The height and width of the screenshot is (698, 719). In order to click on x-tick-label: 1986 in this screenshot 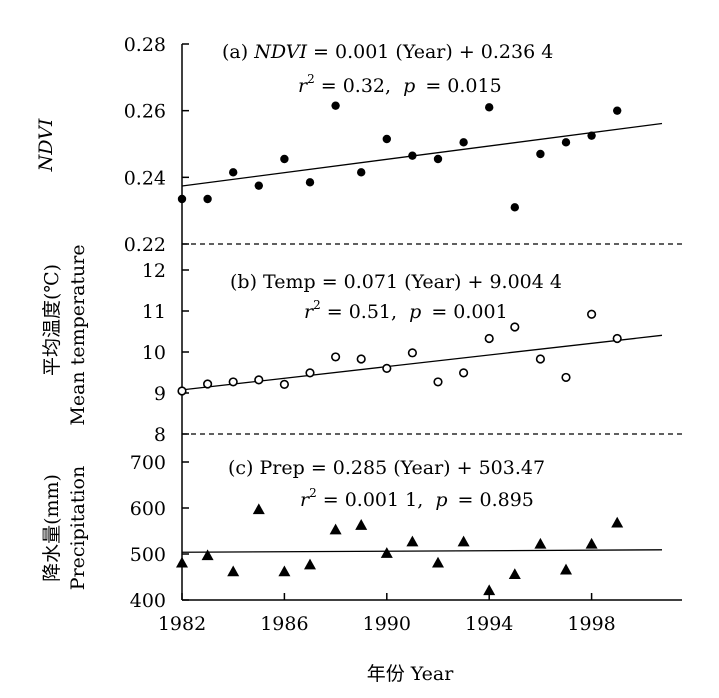, I will do `click(284, 624)`.